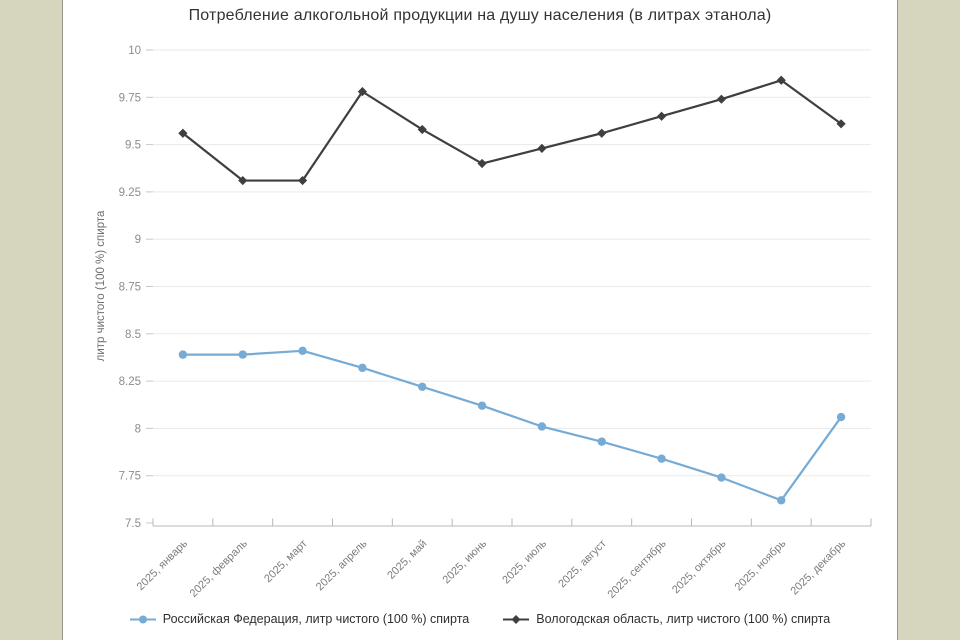 The height and width of the screenshot is (640, 960). I want to click on y-tick-label: 10, so click(134, 51).